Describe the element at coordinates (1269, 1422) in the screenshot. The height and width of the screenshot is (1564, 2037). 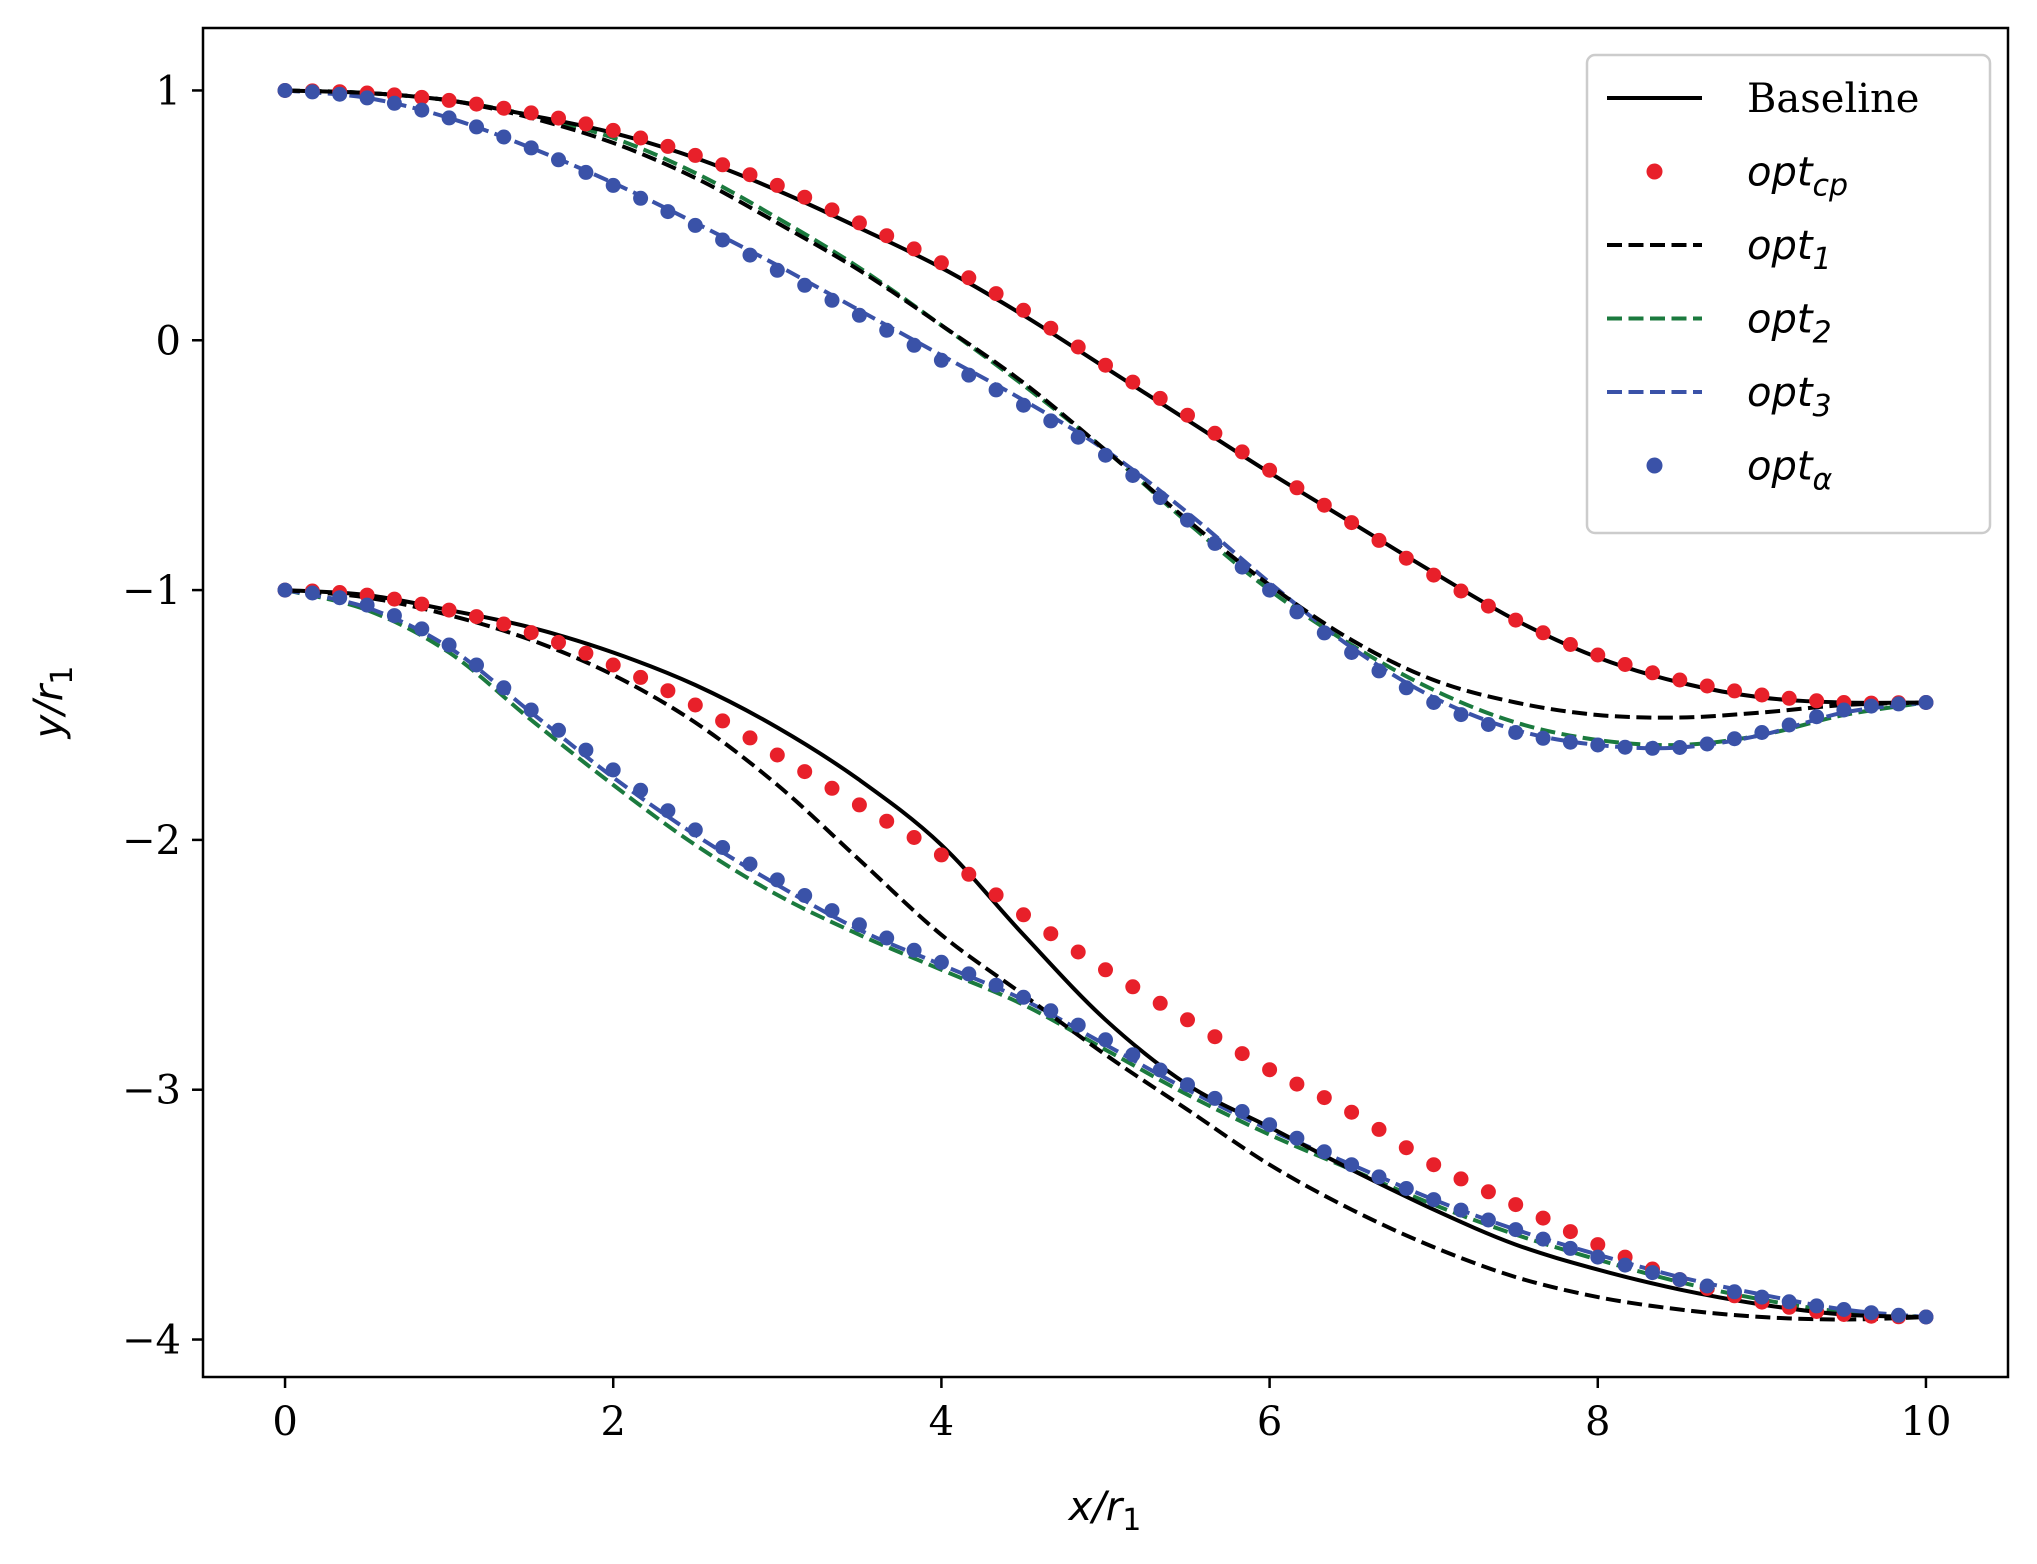
I see `x-tick-label-3: 6` at that location.